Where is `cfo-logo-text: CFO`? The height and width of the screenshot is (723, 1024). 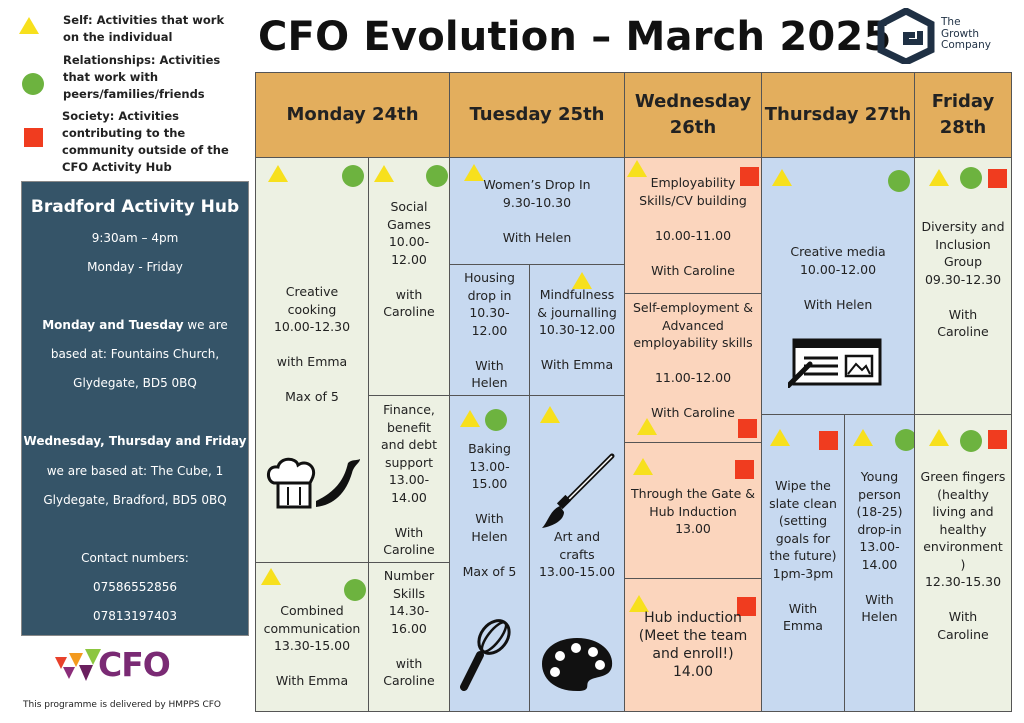
cfo-logo-text: CFO is located at coordinates (134, 664).